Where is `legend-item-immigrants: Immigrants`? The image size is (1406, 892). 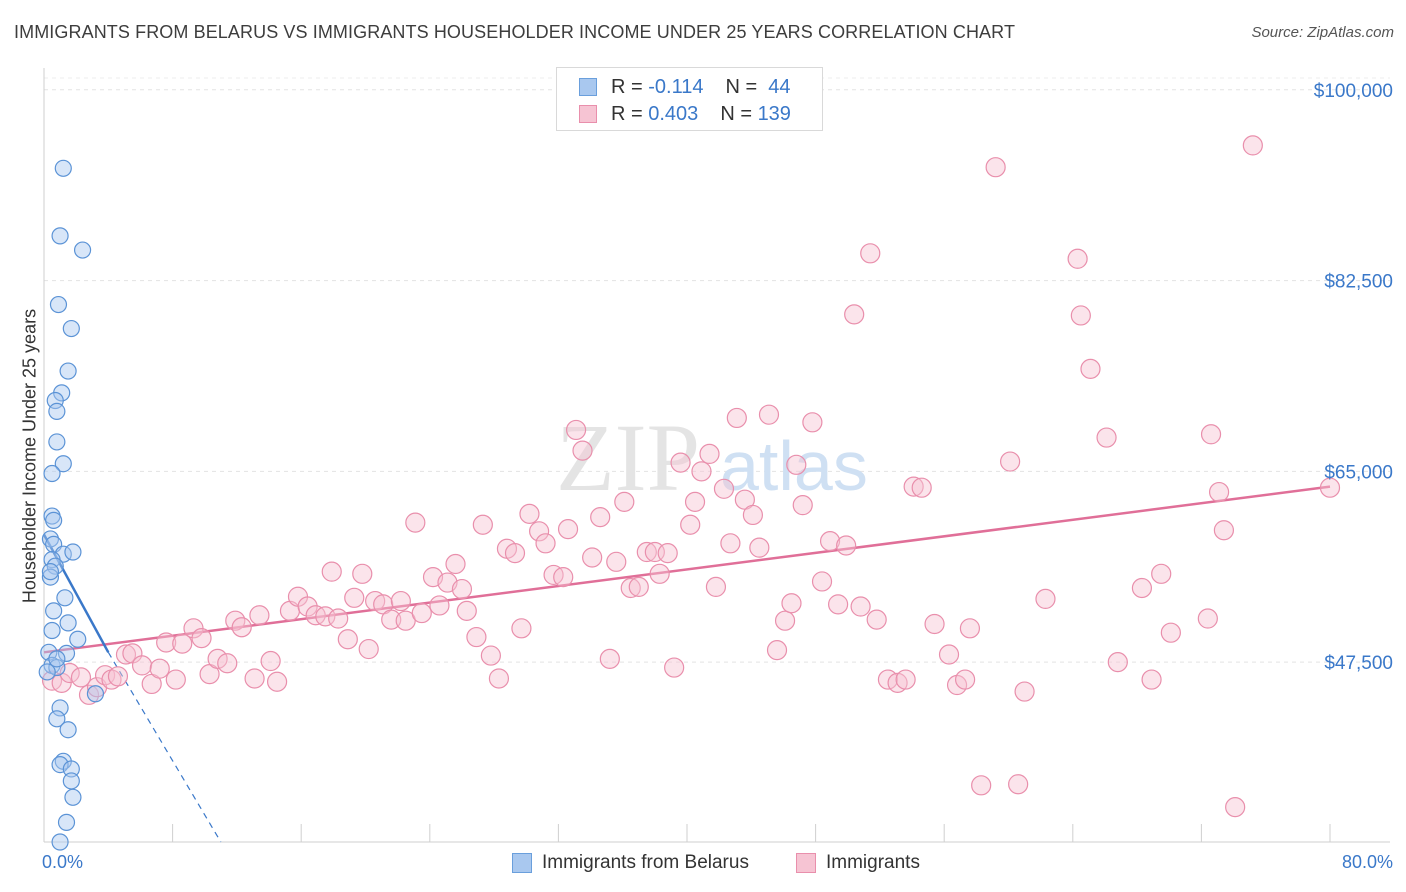 legend-item-immigrants: Immigrants is located at coordinates (858, 863).